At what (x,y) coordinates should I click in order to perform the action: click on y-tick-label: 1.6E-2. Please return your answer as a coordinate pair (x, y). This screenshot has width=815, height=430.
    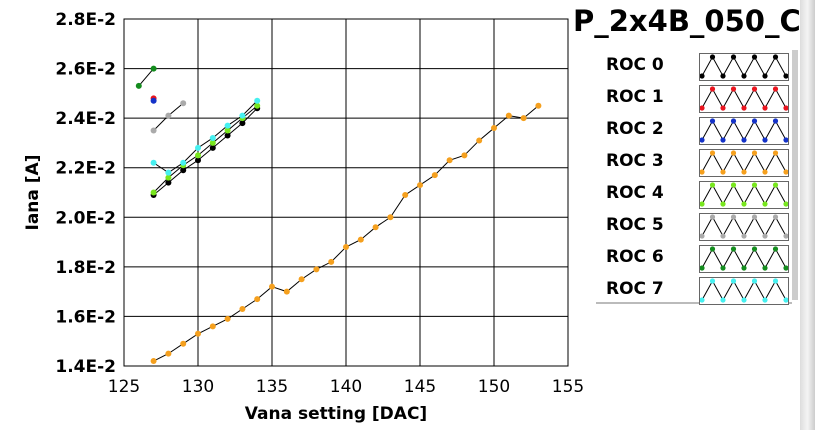
    Looking at the image, I should click on (85, 317).